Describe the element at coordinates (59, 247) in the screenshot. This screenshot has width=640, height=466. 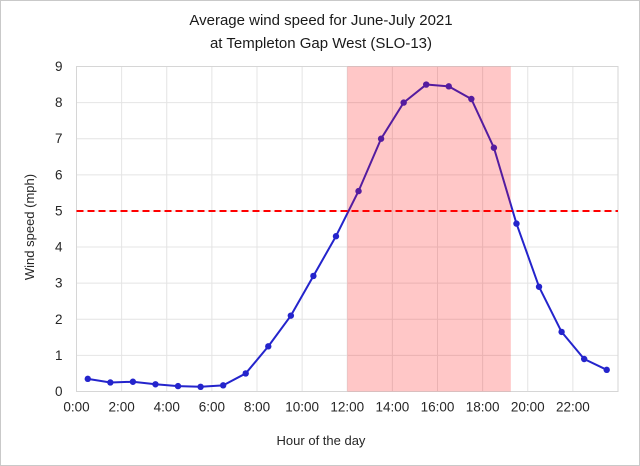
I see `y-tick-label: 4` at that location.